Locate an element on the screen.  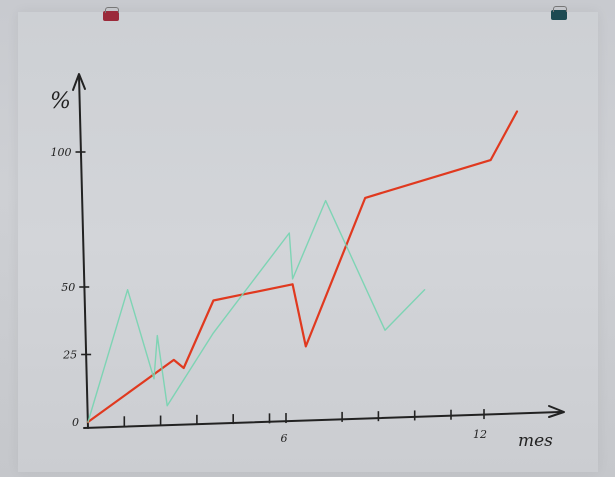
x-axis-arrow is located at coordinates (556, 411).